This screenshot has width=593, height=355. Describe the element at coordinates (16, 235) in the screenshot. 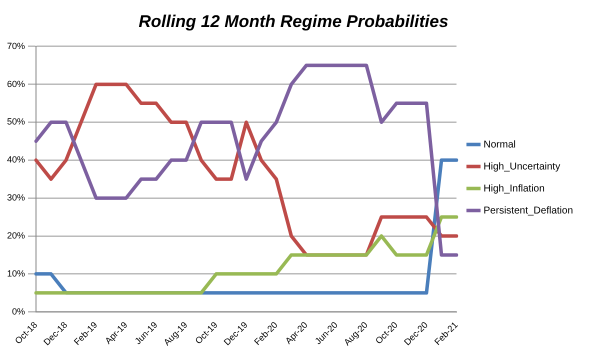

I see `y-tick-label: 20%` at that location.